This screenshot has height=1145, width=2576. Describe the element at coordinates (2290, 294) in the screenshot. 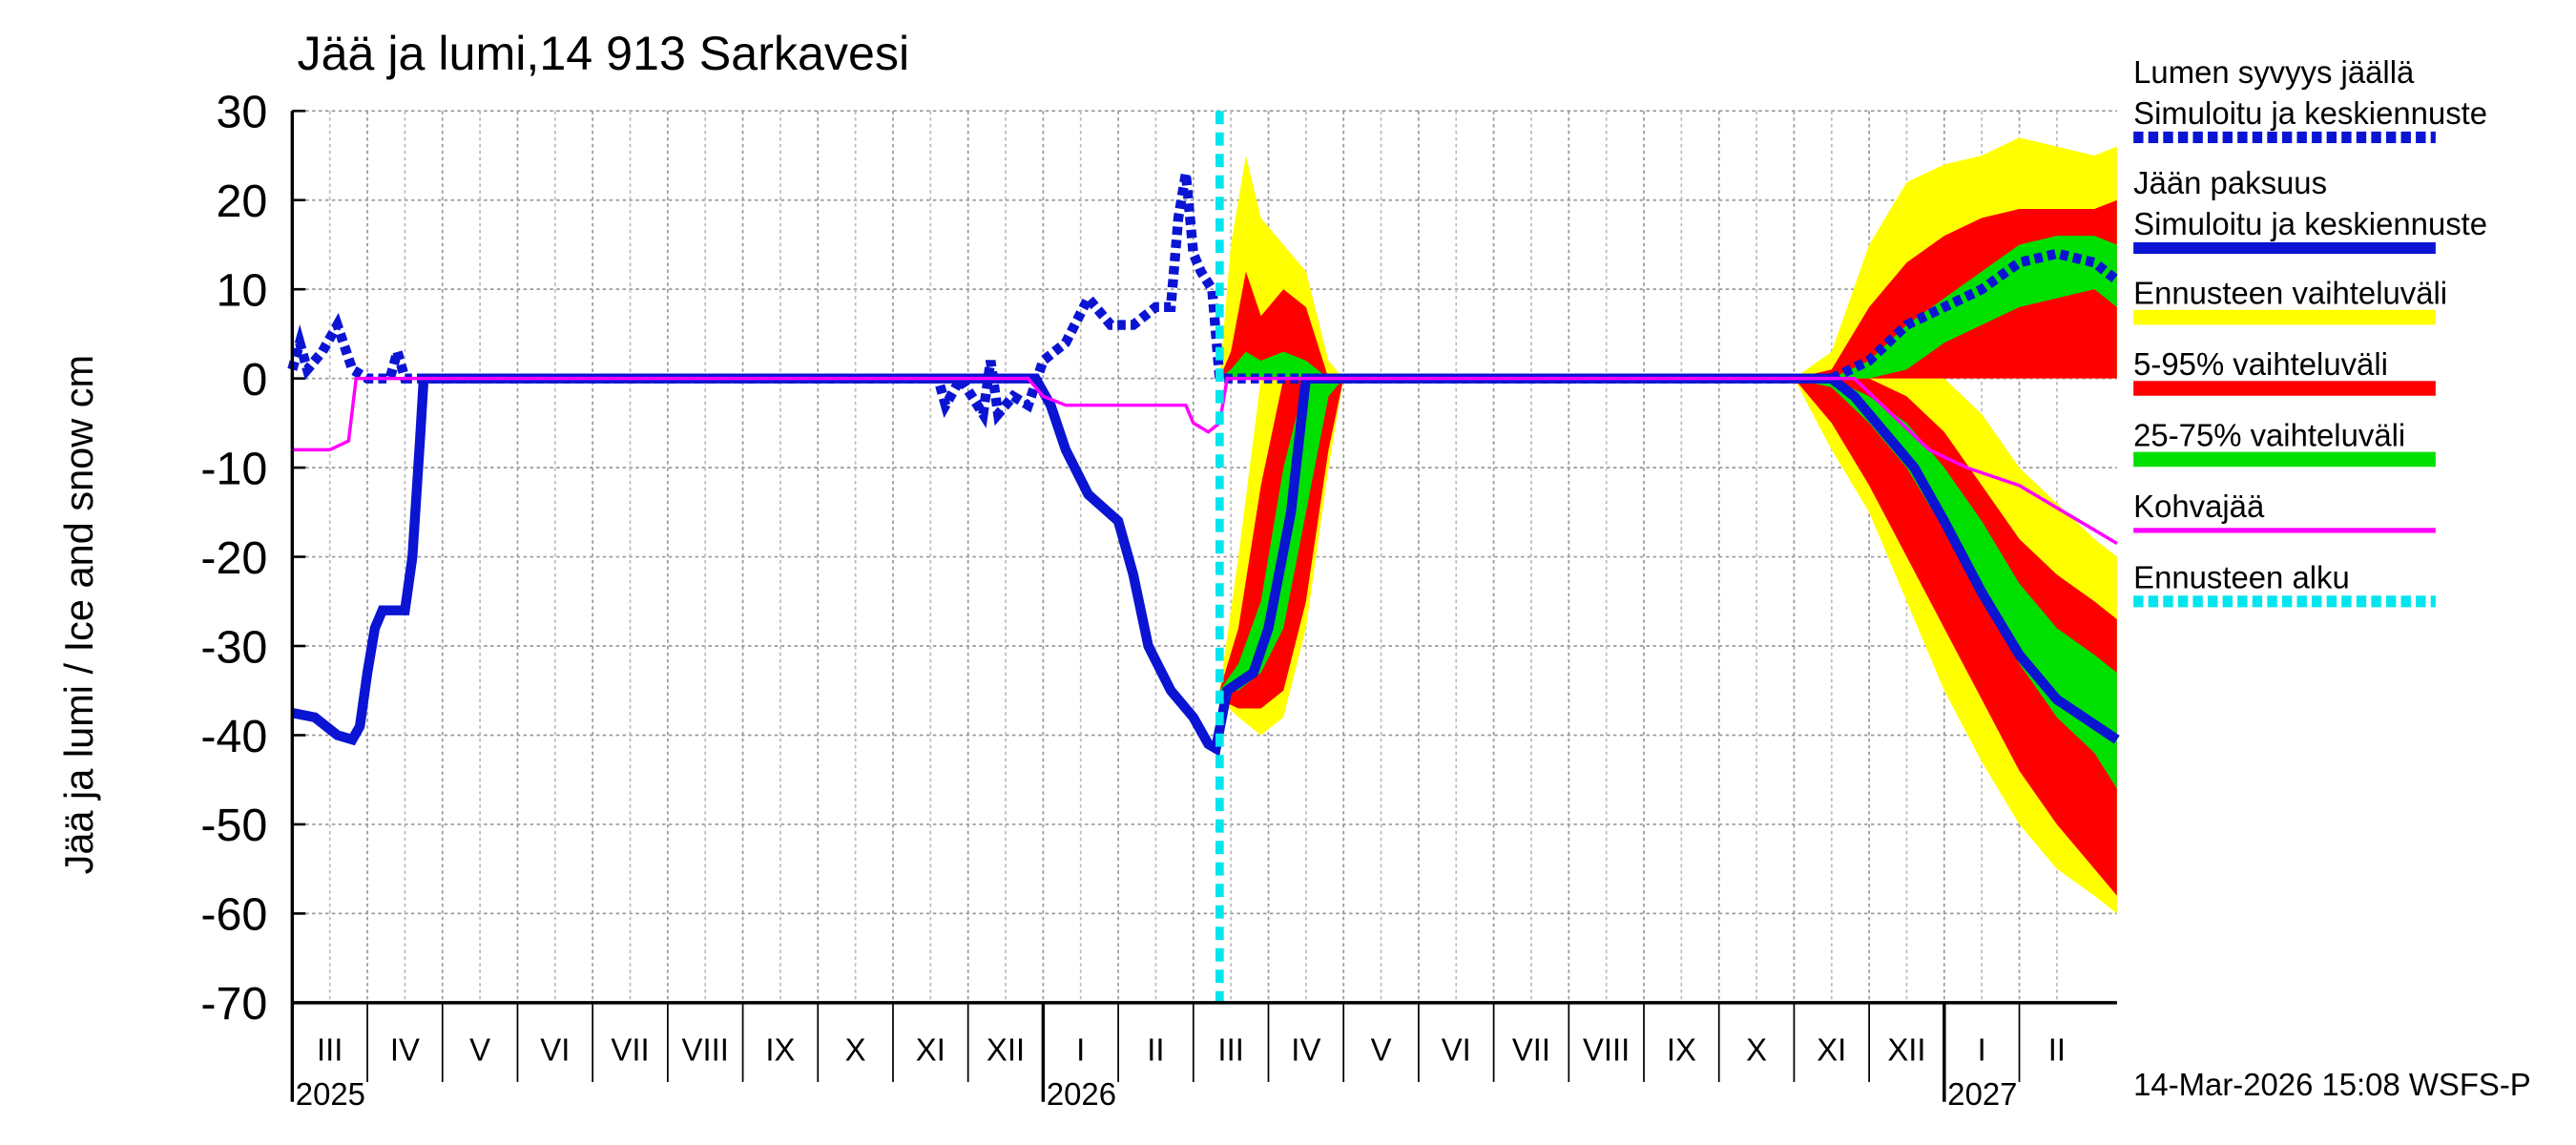

I see `legend-label: Ennusteen vaihteluväli` at that location.